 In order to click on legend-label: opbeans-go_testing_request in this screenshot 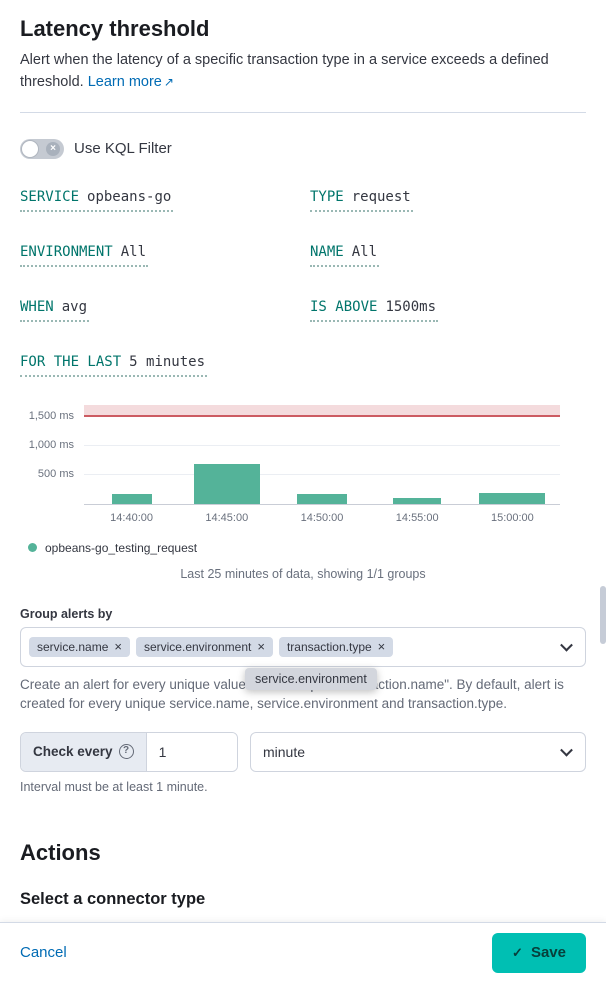, I will do `click(121, 547)`.